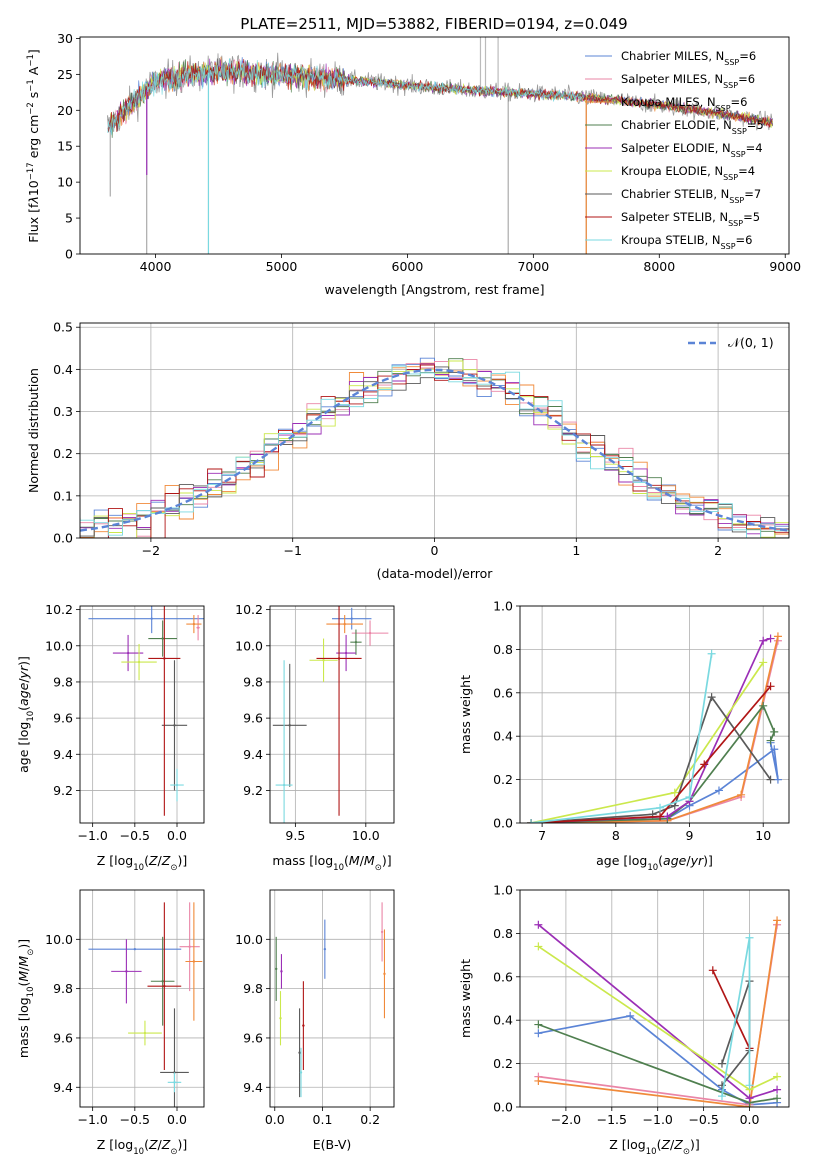 This screenshot has height=1170, width=819. What do you see at coordinates (23, 1027) in the screenshot?
I see `label-part: mass [log` at bounding box center [23, 1027].